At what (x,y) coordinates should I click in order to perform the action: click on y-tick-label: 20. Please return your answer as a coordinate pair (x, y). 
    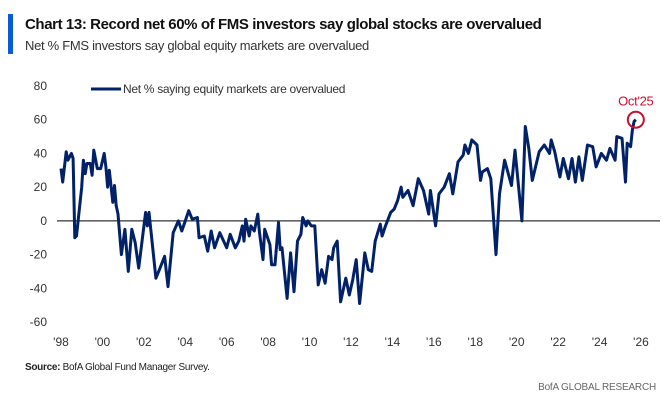
    Looking at the image, I should click on (41, 187).